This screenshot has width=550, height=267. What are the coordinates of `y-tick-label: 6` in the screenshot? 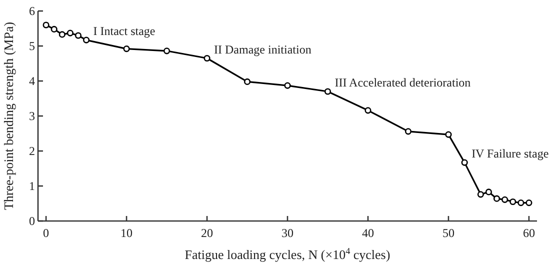 It's located at (32, 11).